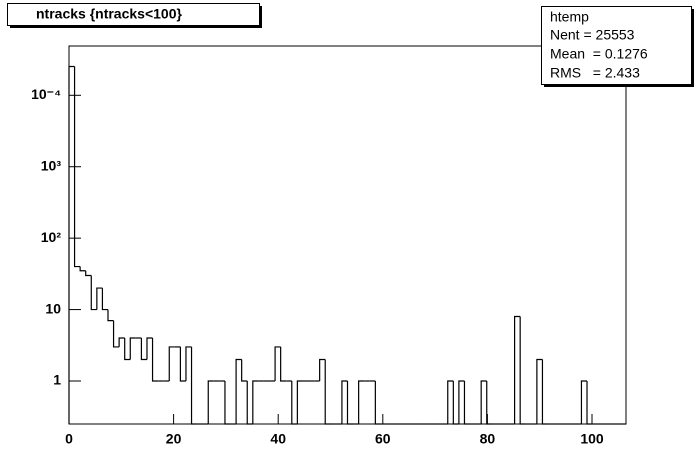 The height and width of the screenshot is (472, 696). What do you see at coordinates (592, 439) in the screenshot?
I see `x-tick-label: 100` at bounding box center [592, 439].